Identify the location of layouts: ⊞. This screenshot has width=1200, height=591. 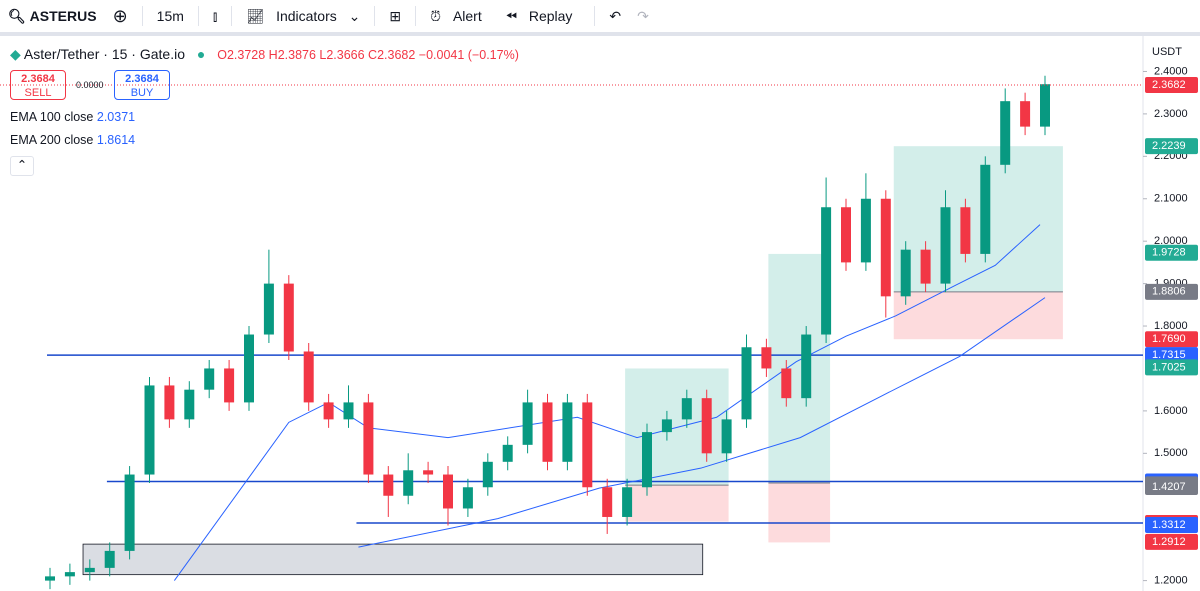
(395, 15).